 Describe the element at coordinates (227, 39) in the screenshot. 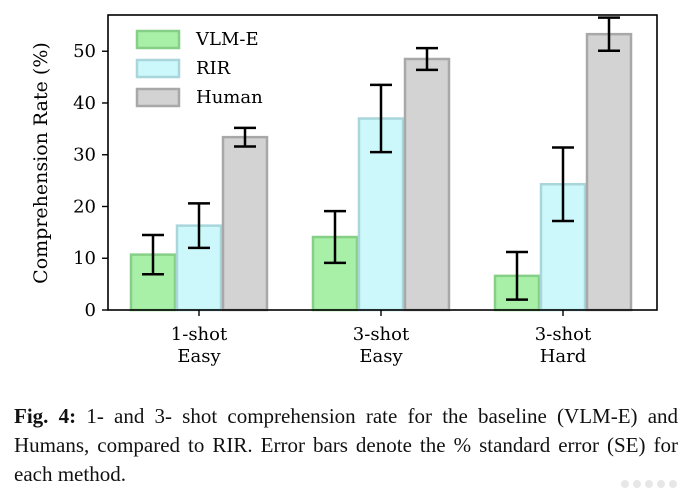

I see `legend-label-vlm-e: VLM-E` at that location.